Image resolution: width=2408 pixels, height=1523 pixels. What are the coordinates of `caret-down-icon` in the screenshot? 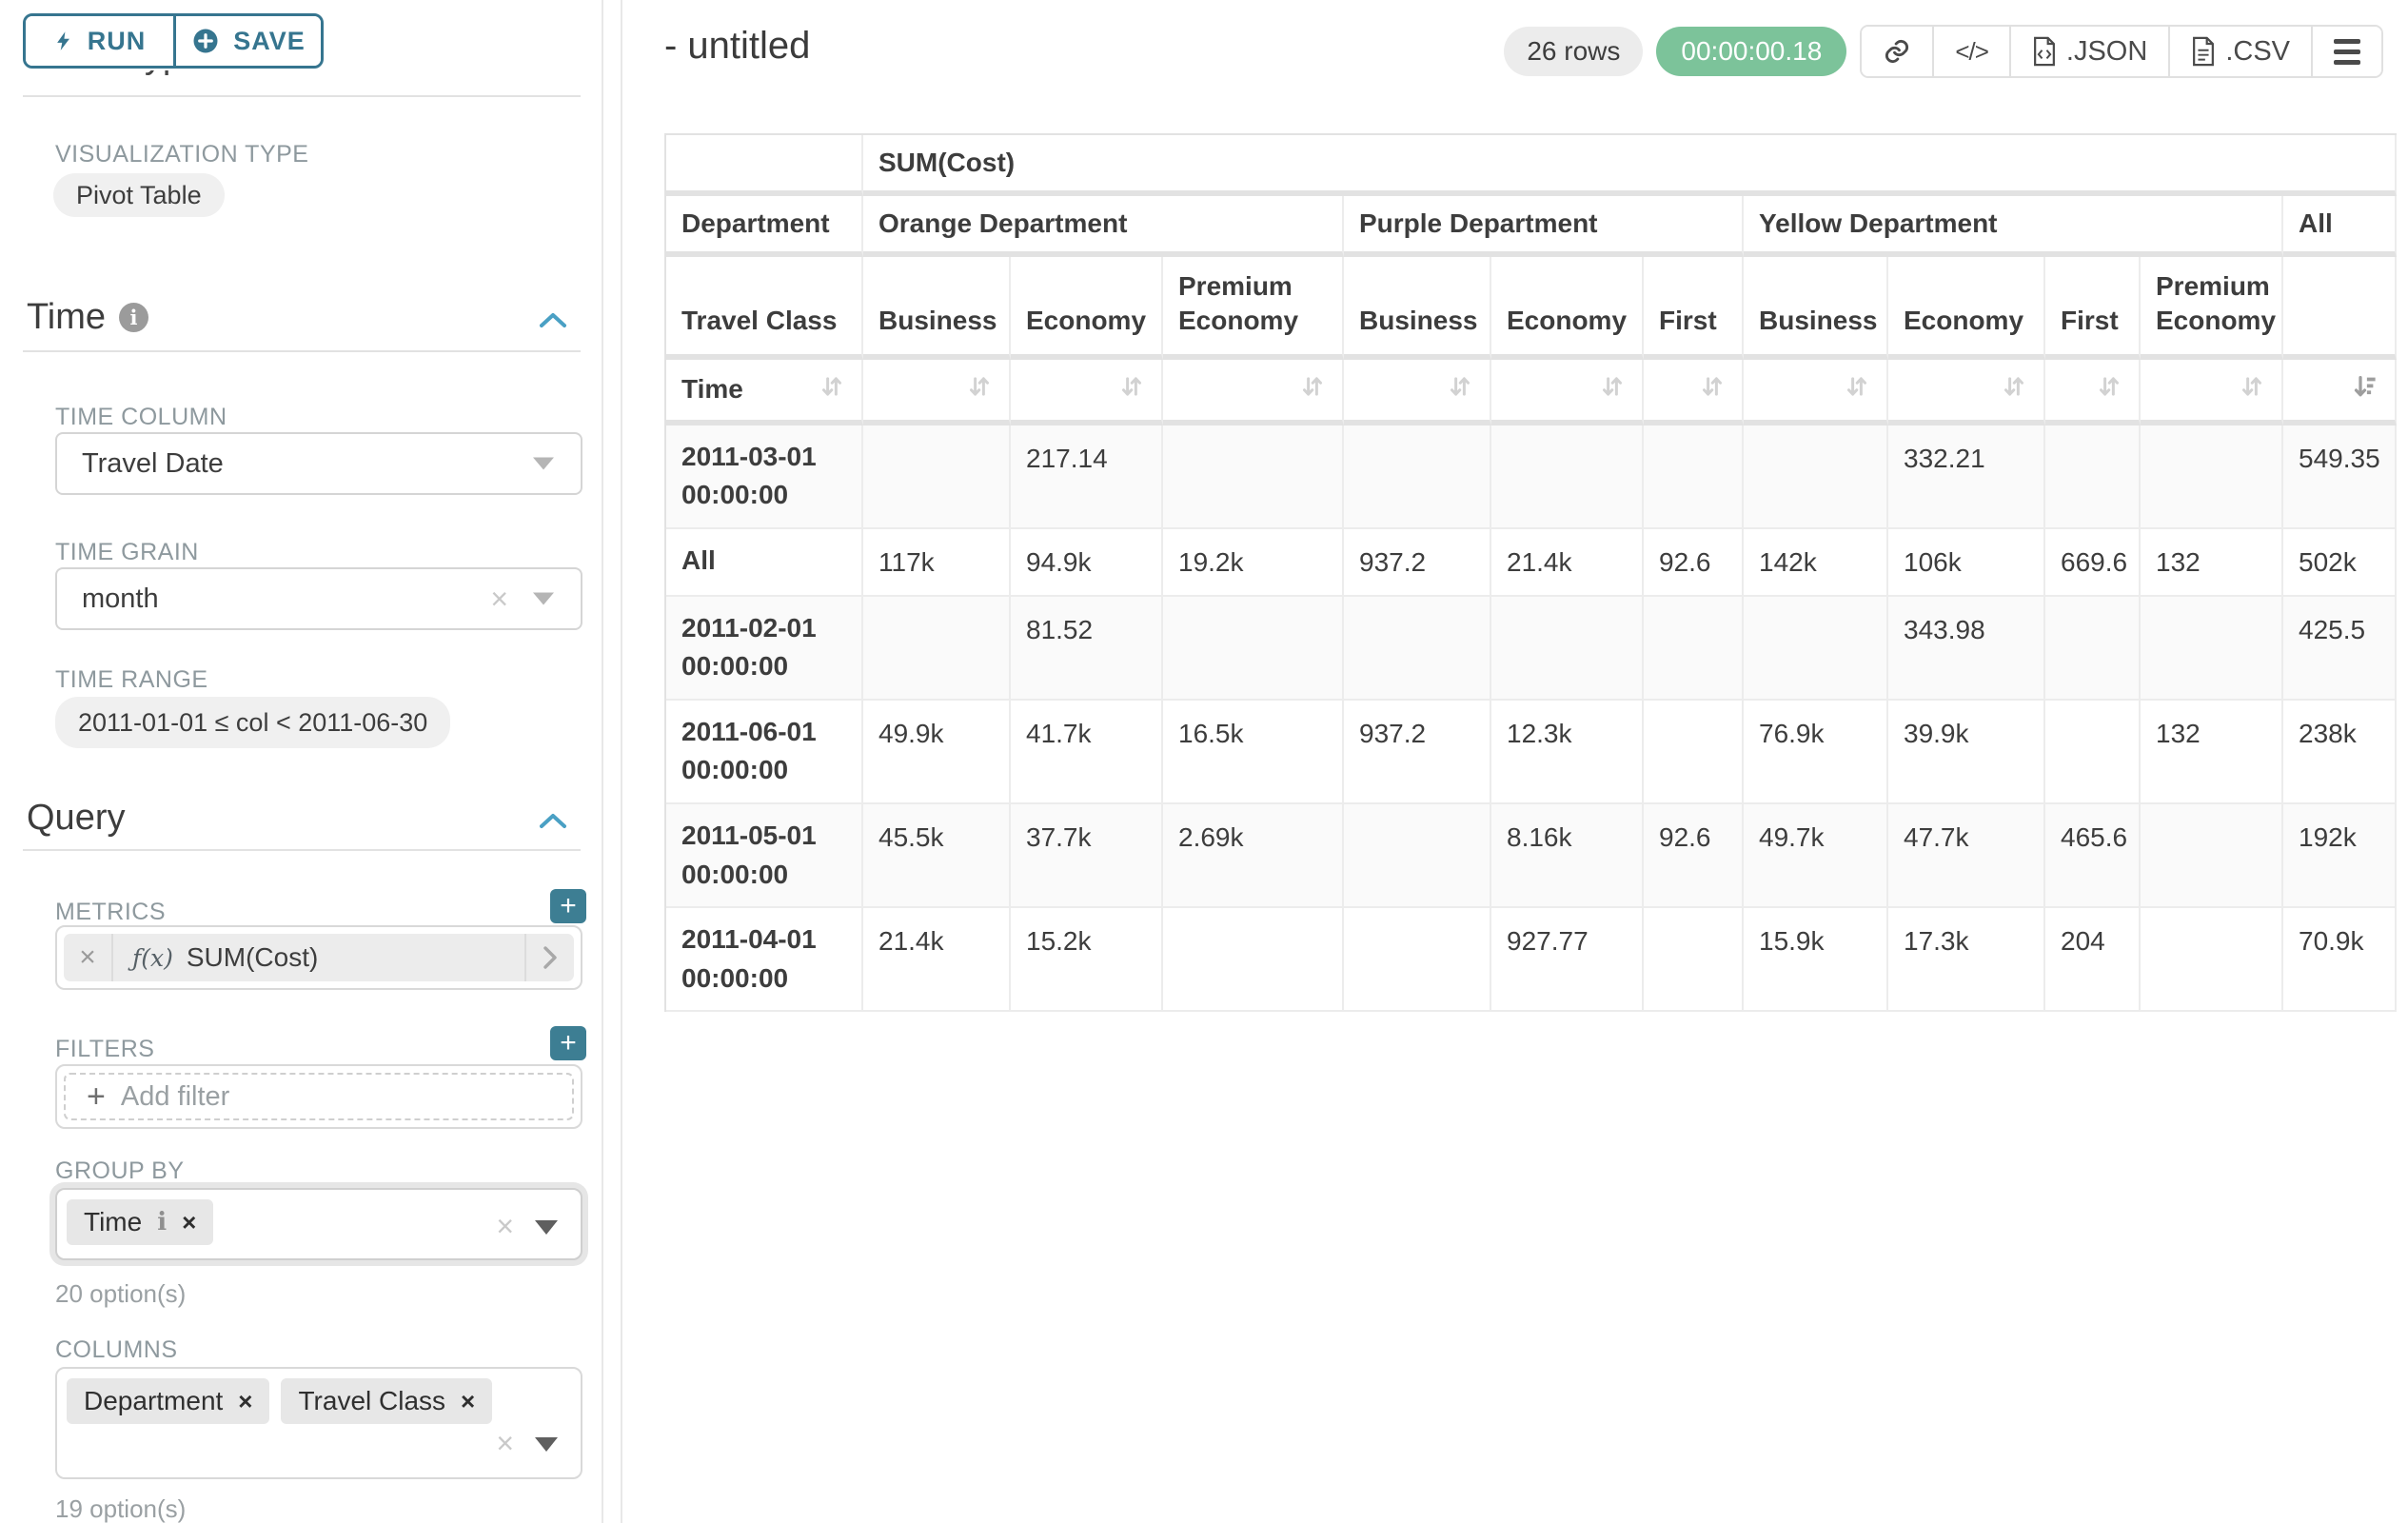 It's located at (546, 1444).